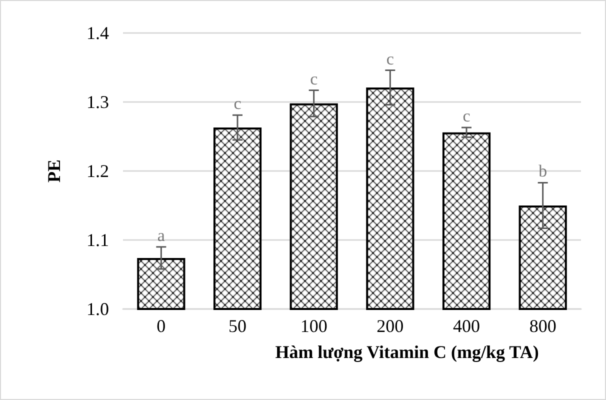 The width and height of the screenshot is (606, 400). Describe the element at coordinates (97, 33) in the screenshot. I see `y-tick-label: 1.4` at that location.